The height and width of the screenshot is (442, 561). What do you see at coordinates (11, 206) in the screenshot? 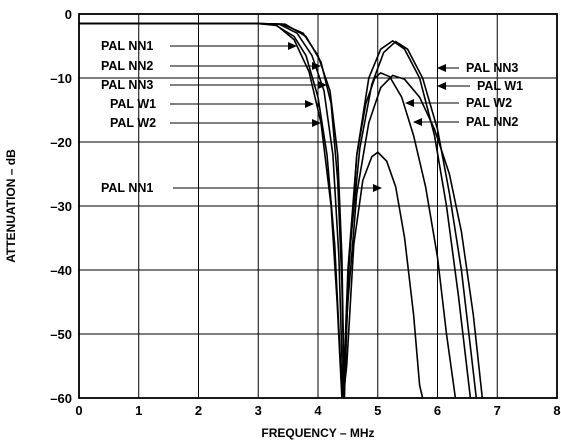
I see `y-axis-title: ATTENUATION – dB` at bounding box center [11, 206].